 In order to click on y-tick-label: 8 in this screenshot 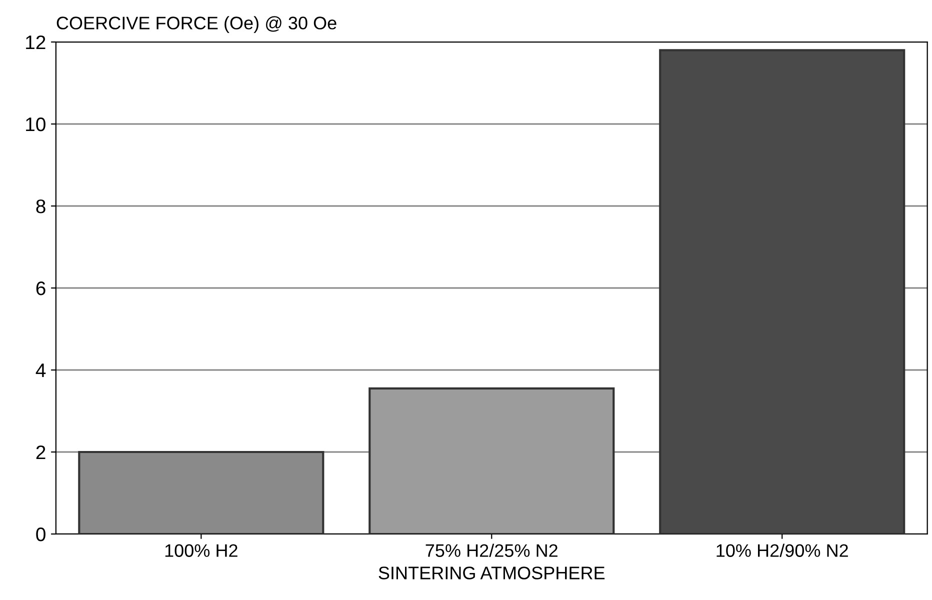, I will do `click(41, 206)`.